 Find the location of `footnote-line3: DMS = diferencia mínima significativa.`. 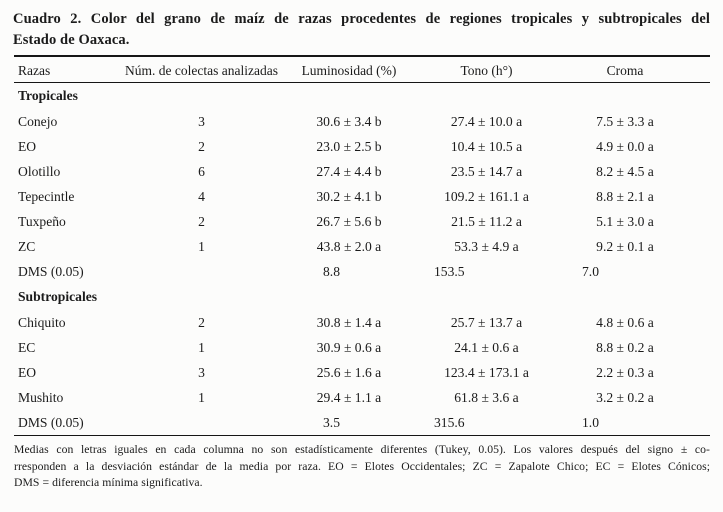

footnote-line3: DMS = diferencia mínima significativa. is located at coordinates (108, 482).